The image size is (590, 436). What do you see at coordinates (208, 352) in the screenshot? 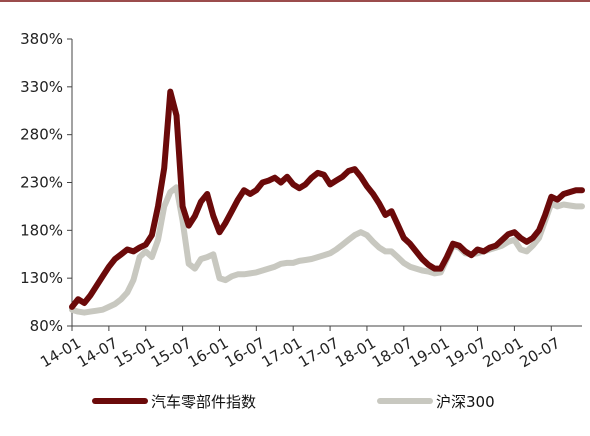
I see `x-tick-label: 16-01` at bounding box center [208, 352].